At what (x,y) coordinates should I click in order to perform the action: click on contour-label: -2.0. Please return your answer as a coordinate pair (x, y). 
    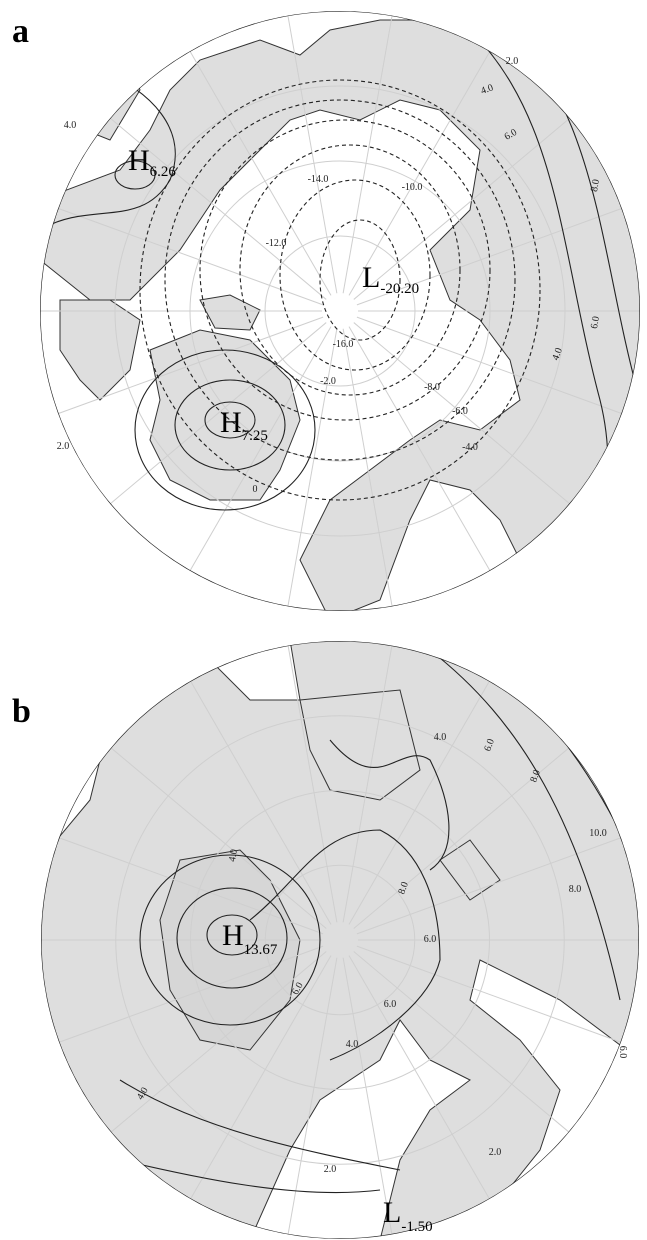
    Looking at the image, I should click on (328, 381).